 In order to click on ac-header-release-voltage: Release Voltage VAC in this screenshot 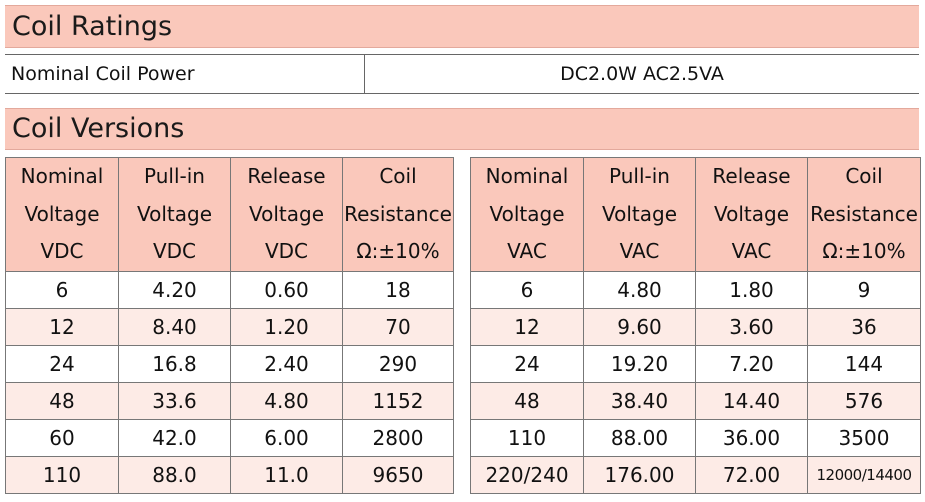, I will do `click(751, 214)`.